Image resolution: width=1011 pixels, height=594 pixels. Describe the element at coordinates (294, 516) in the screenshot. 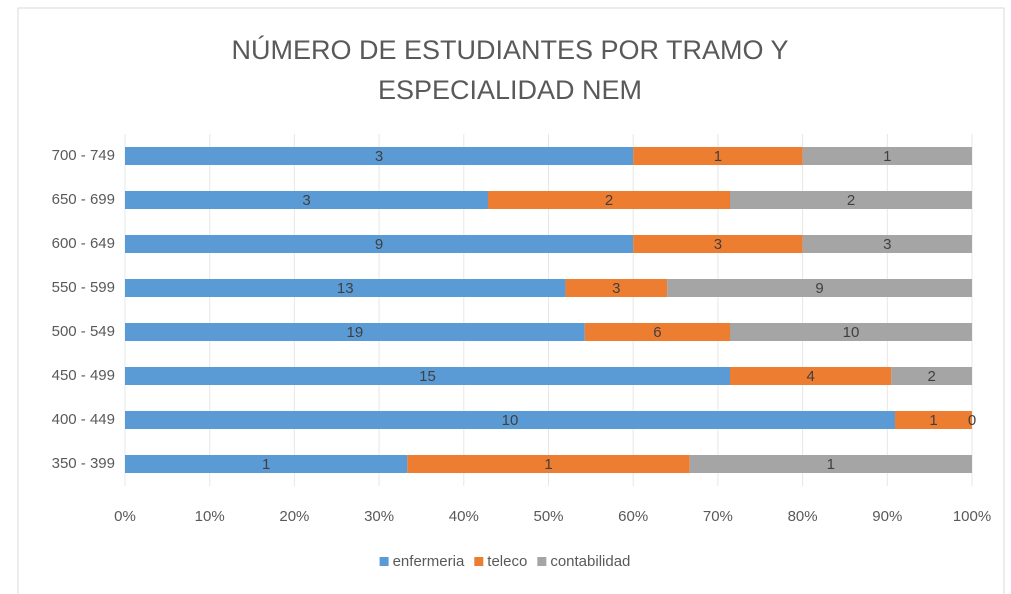

I see `x-tick-label: 20%` at that location.